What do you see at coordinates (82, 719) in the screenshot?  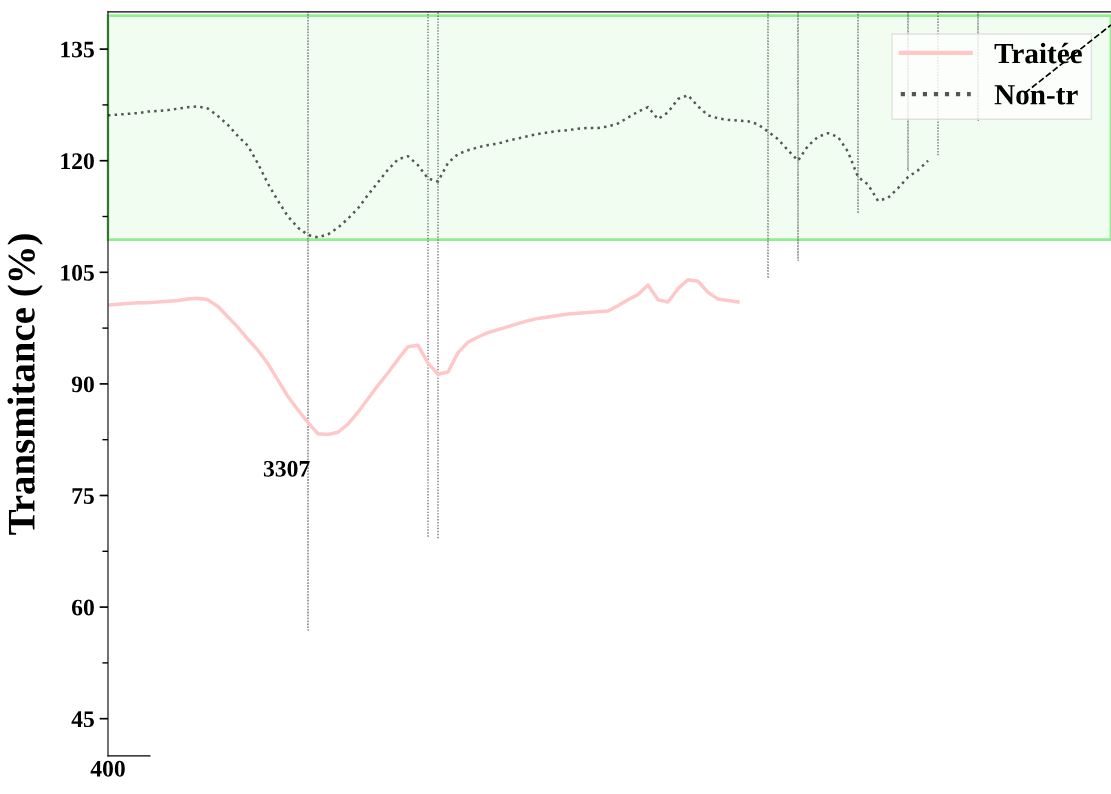 I see `y-tick-label: 45` at bounding box center [82, 719].